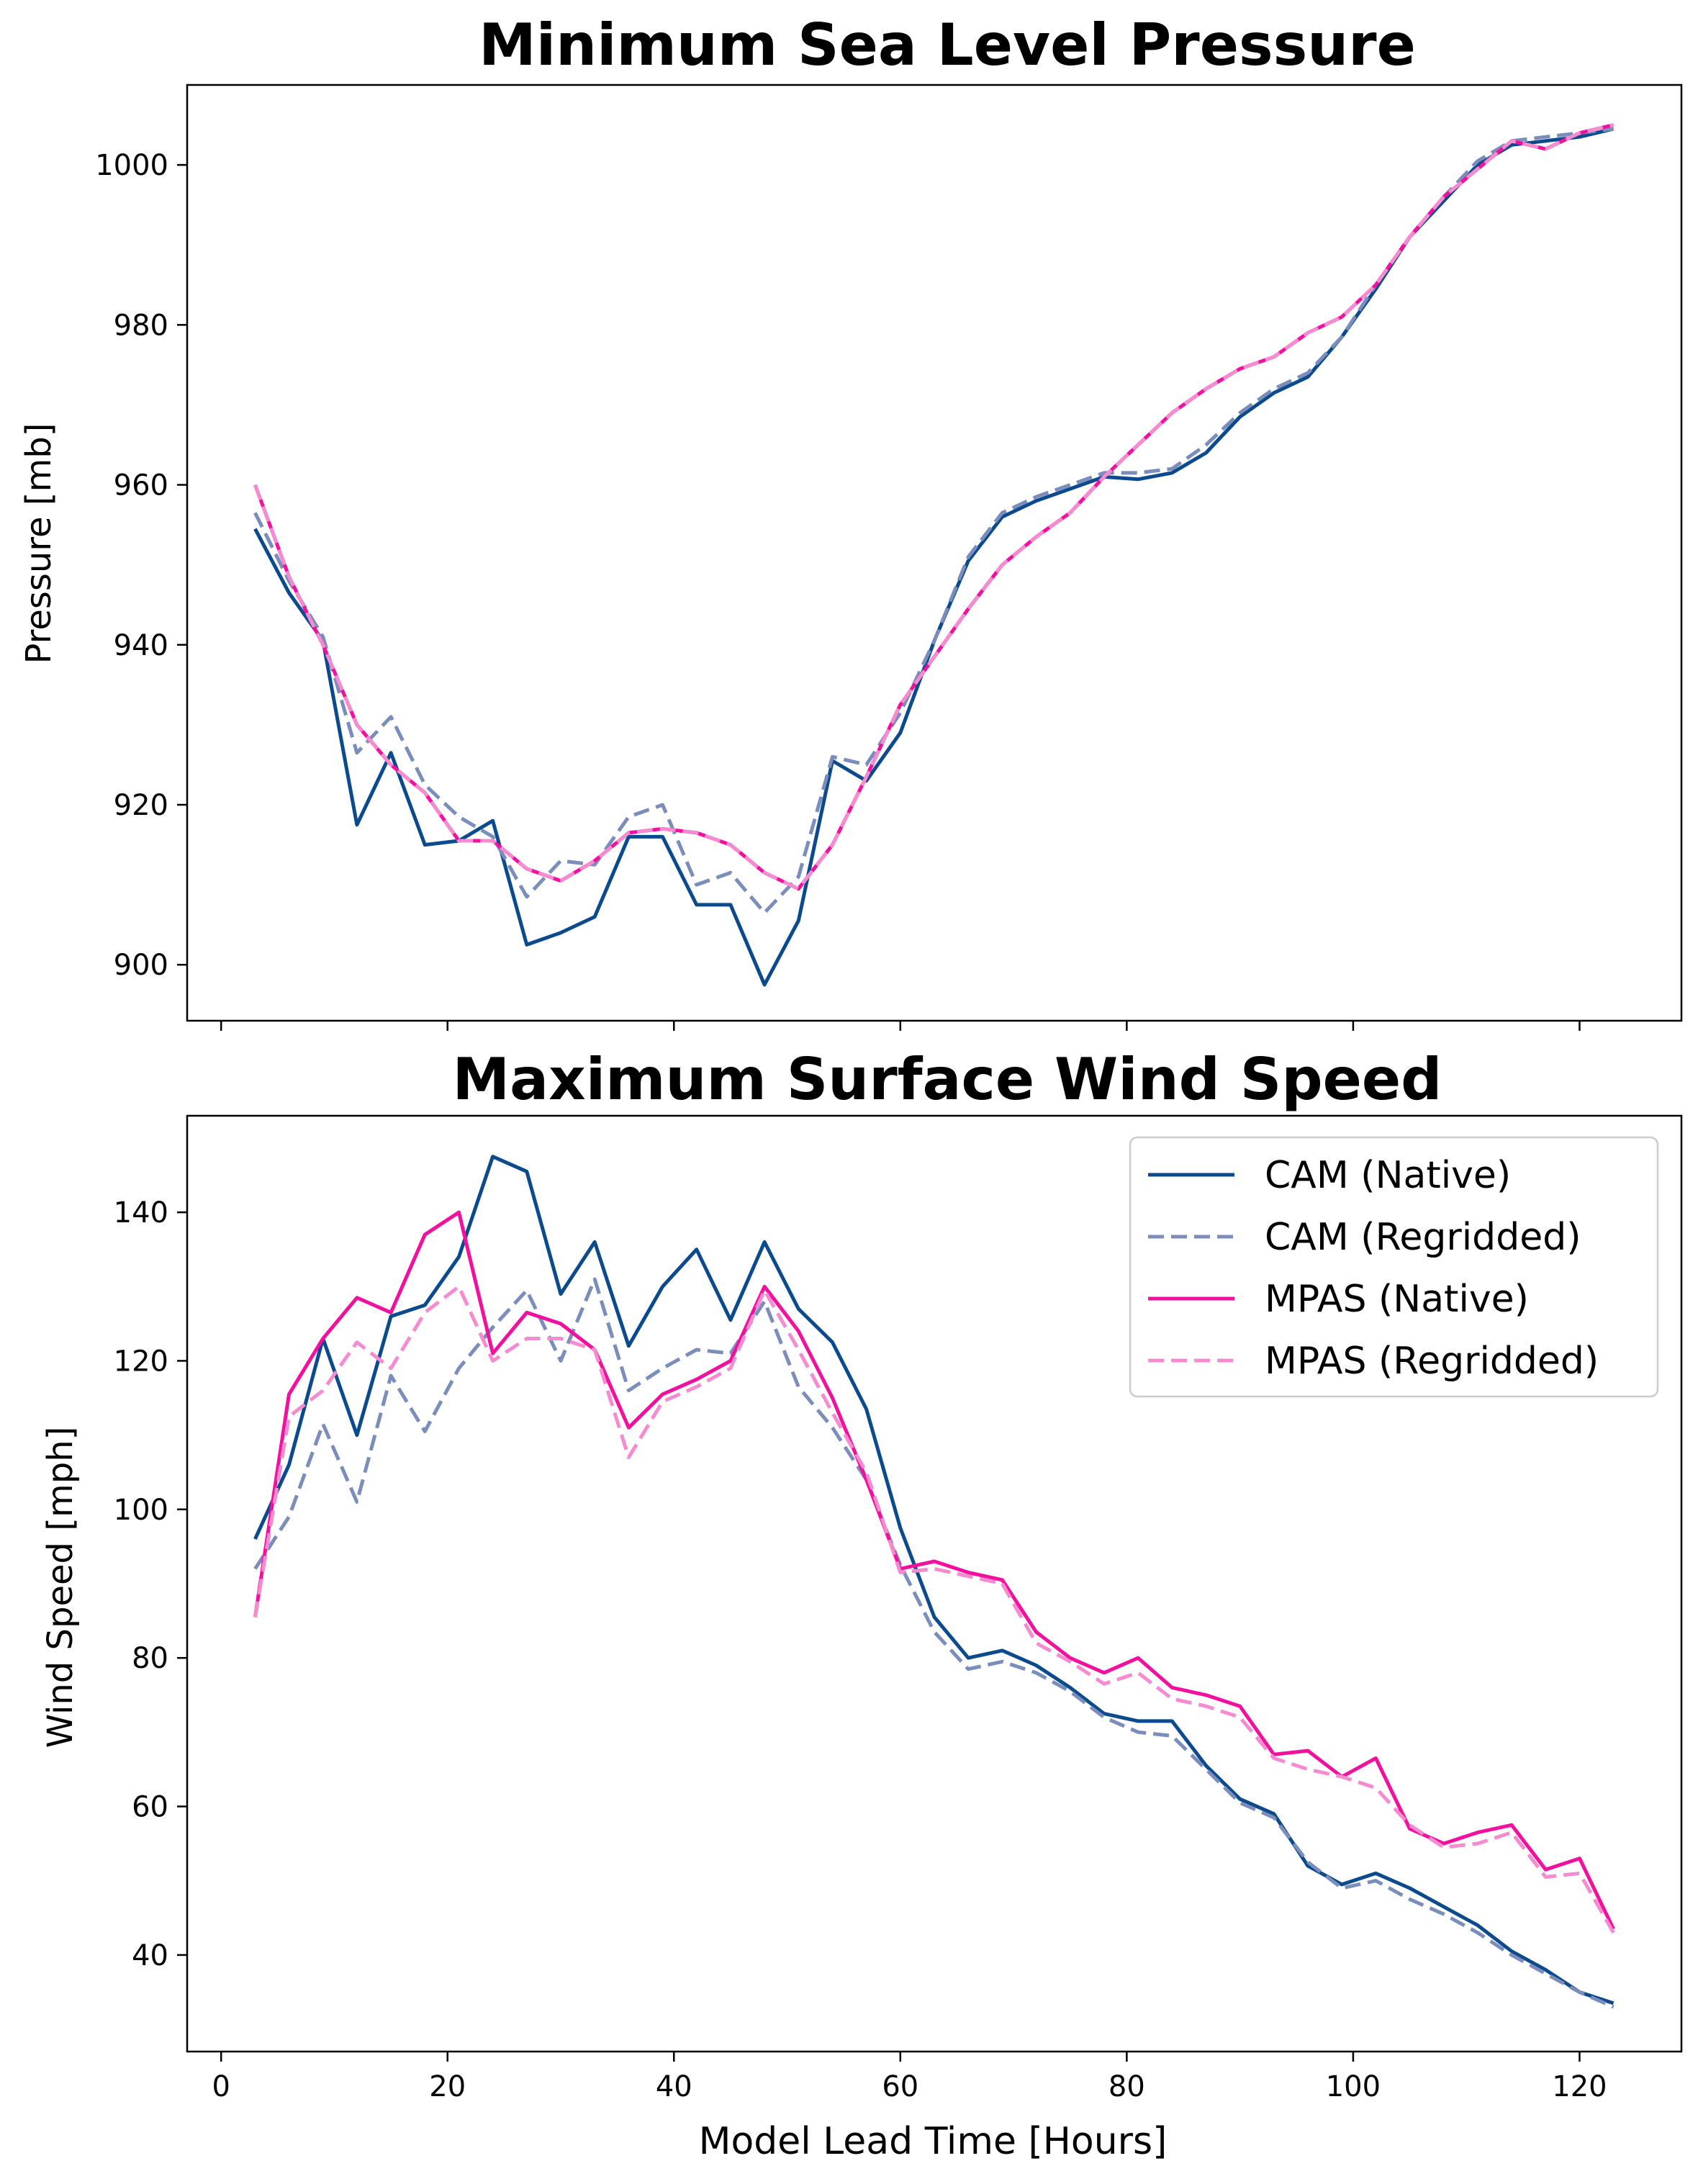 This screenshot has width=1698, height=2184. Describe the element at coordinates (141, 645) in the screenshot. I see `pressure-y-tick-label: 940` at that location.